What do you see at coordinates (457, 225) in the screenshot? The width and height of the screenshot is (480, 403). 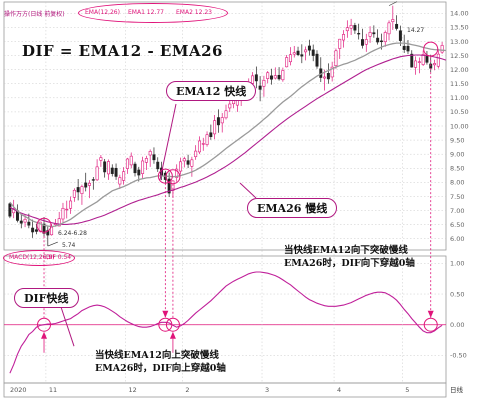 I see `price-tick-label: 6.50` at bounding box center [457, 225].